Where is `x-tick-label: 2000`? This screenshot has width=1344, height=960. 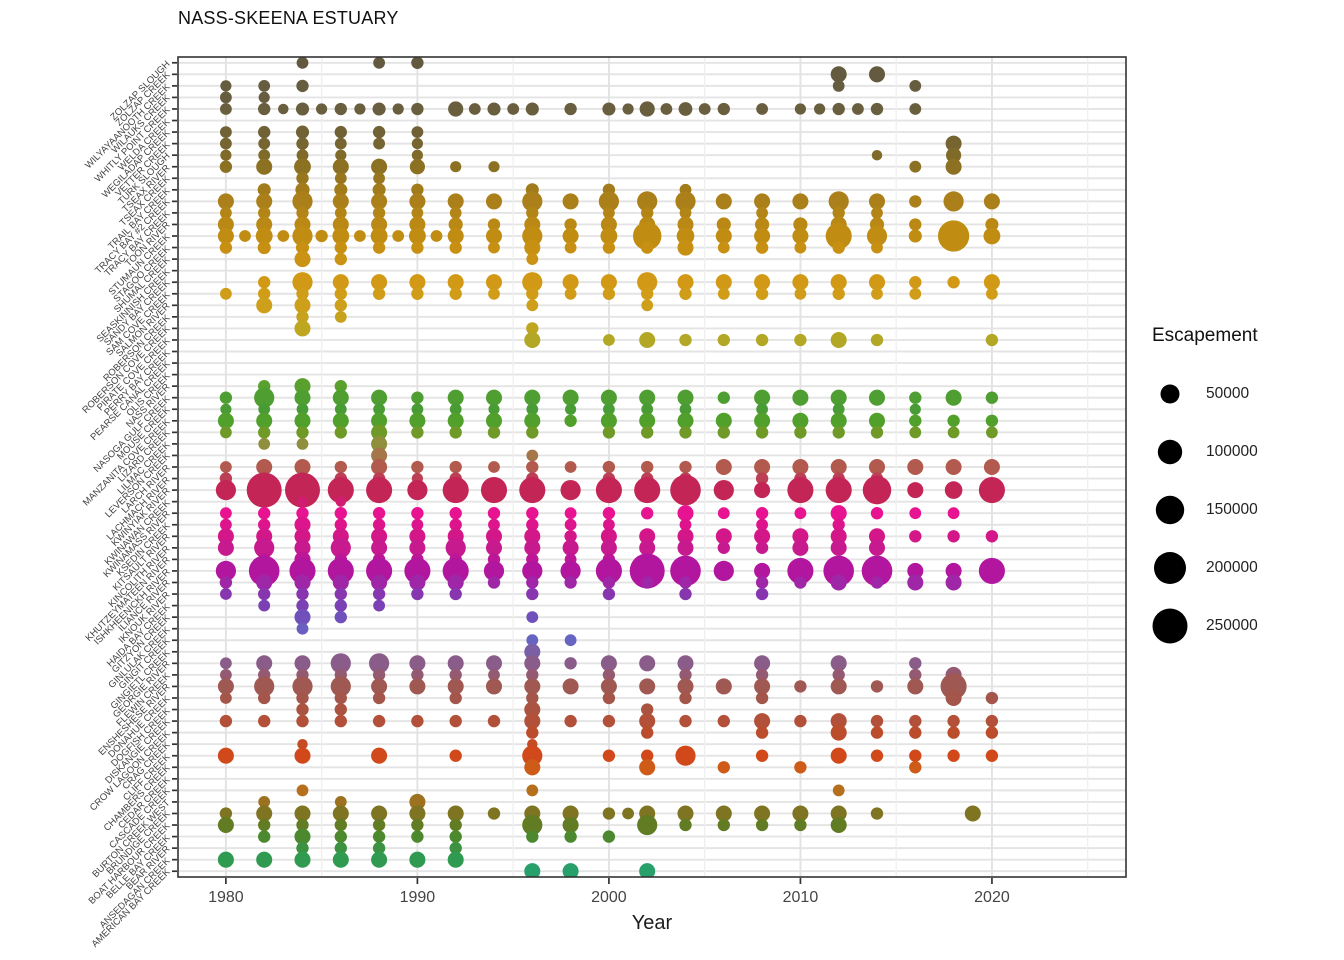 x-tick-label: 2000 is located at coordinates (609, 897).